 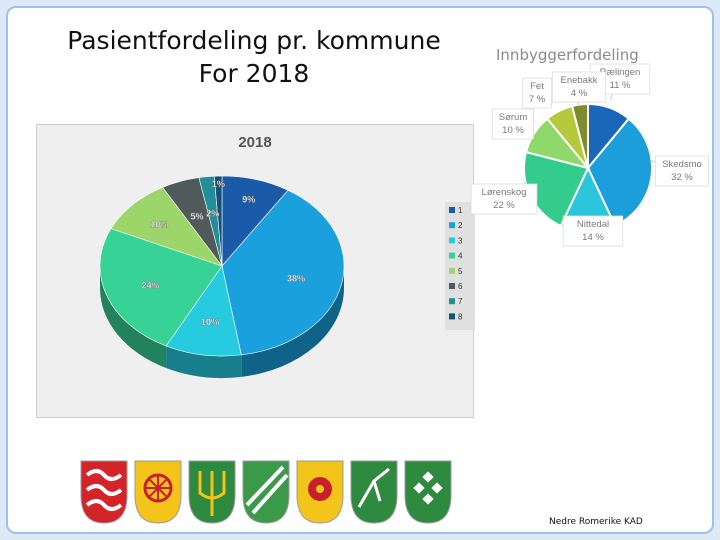 What do you see at coordinates (254, 73) in the screenshot?
I see `slide-title-line2: For 2018` at bounding box center [254, 73].